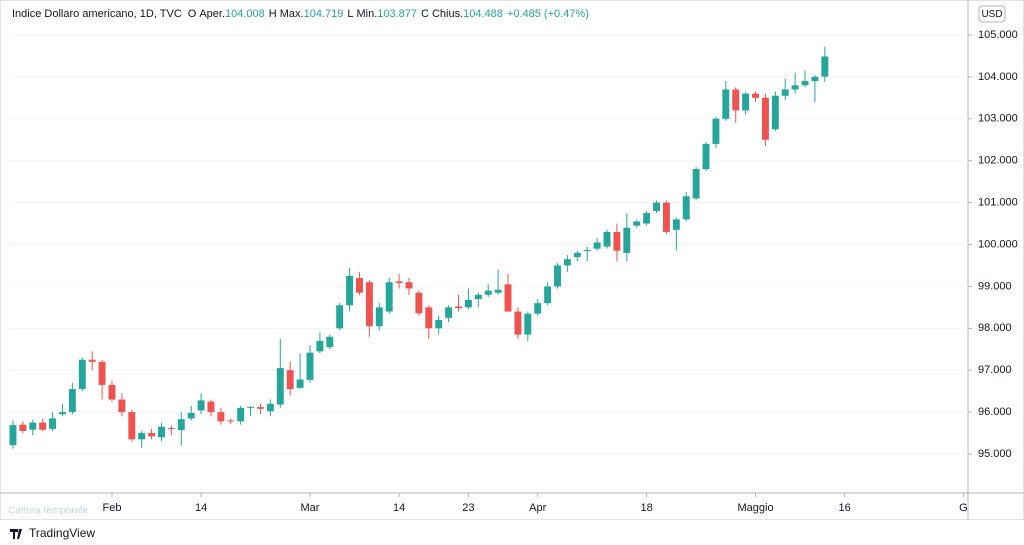 The image size is (1024, 545). Describe the element at coordinates (16, 534) in the screenshot. I see `brand-logo` at that location.